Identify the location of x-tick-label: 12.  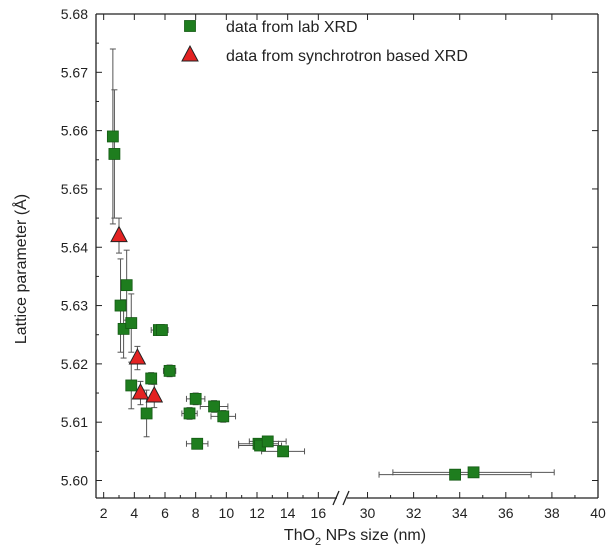
(257, 513).